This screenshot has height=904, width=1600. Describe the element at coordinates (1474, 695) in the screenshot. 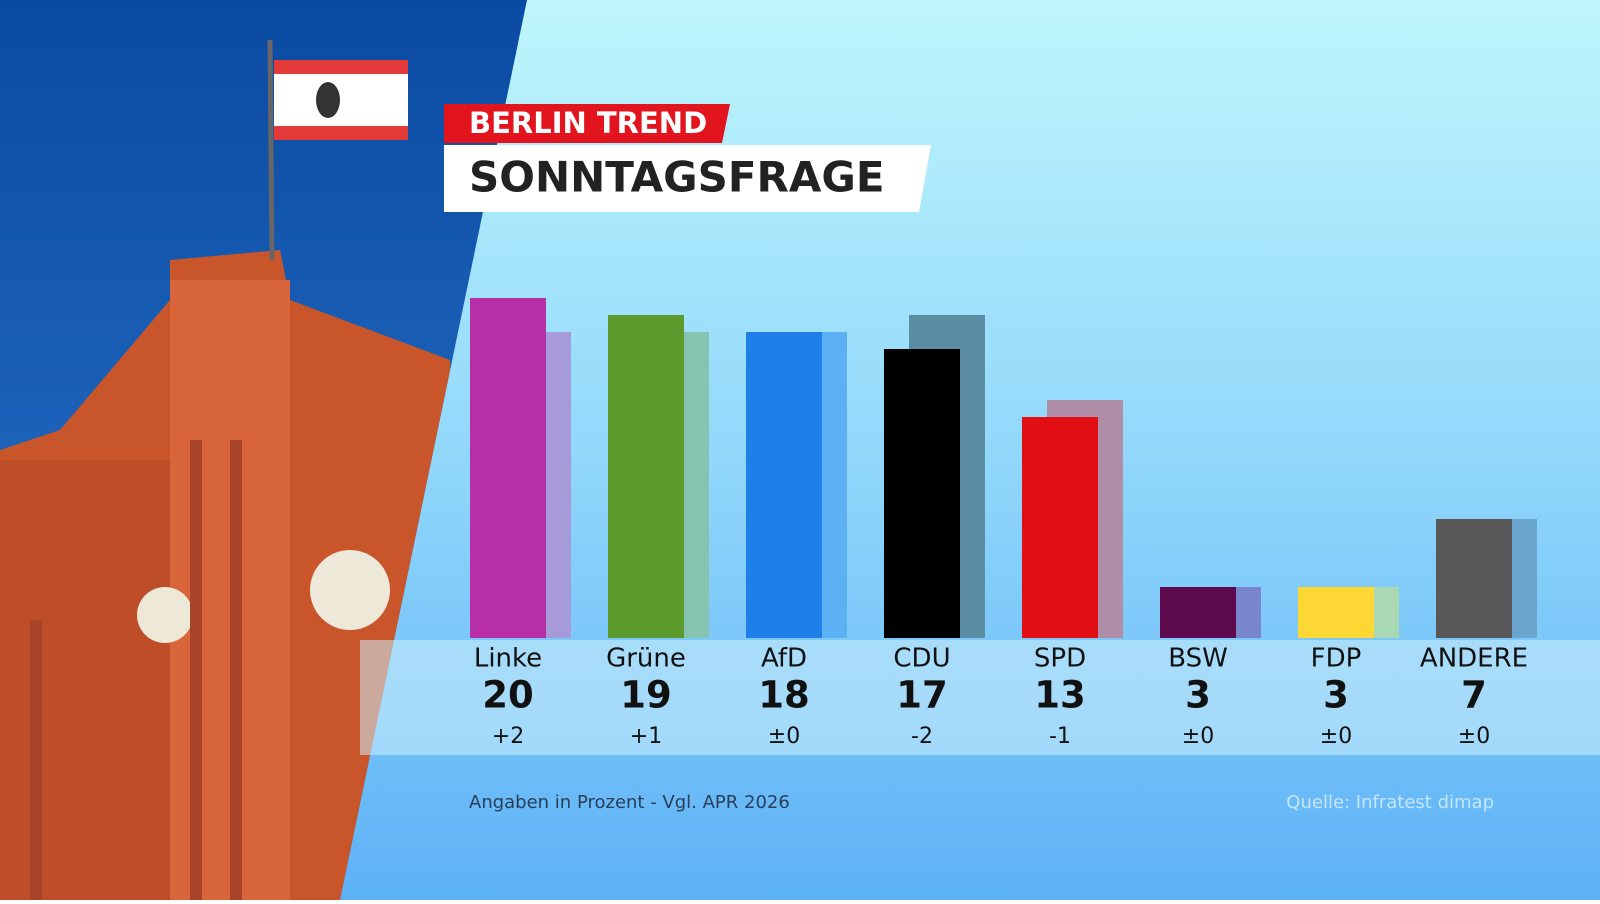

I see `value-label: 7` at that location.